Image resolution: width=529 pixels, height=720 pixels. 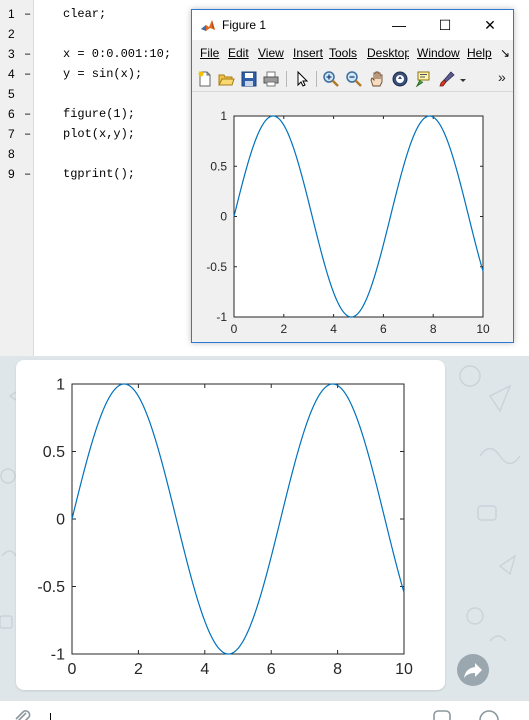 What do you see at coordinates (99, 114) in the screenshot?
I see `code-text: figure(1);` at bounding box center [99, 114].